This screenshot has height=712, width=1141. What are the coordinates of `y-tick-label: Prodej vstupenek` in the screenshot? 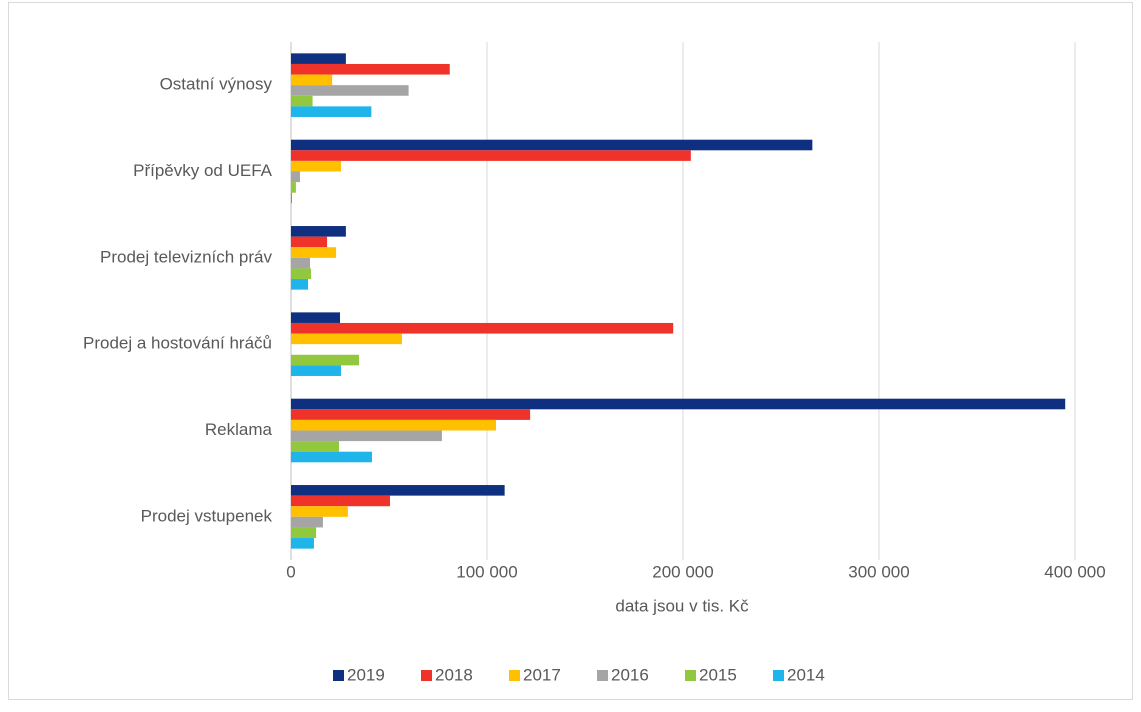 It's located at (207, 515).